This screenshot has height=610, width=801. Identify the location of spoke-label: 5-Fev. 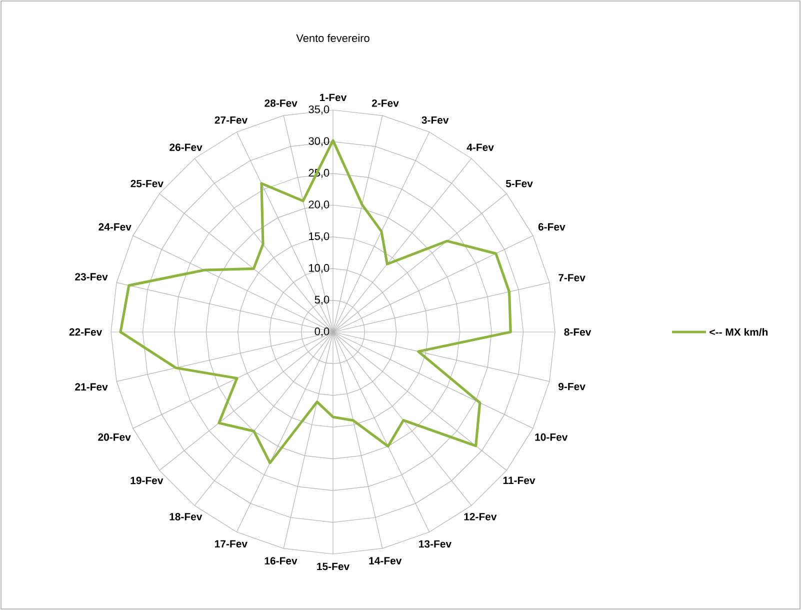
(519, 184).